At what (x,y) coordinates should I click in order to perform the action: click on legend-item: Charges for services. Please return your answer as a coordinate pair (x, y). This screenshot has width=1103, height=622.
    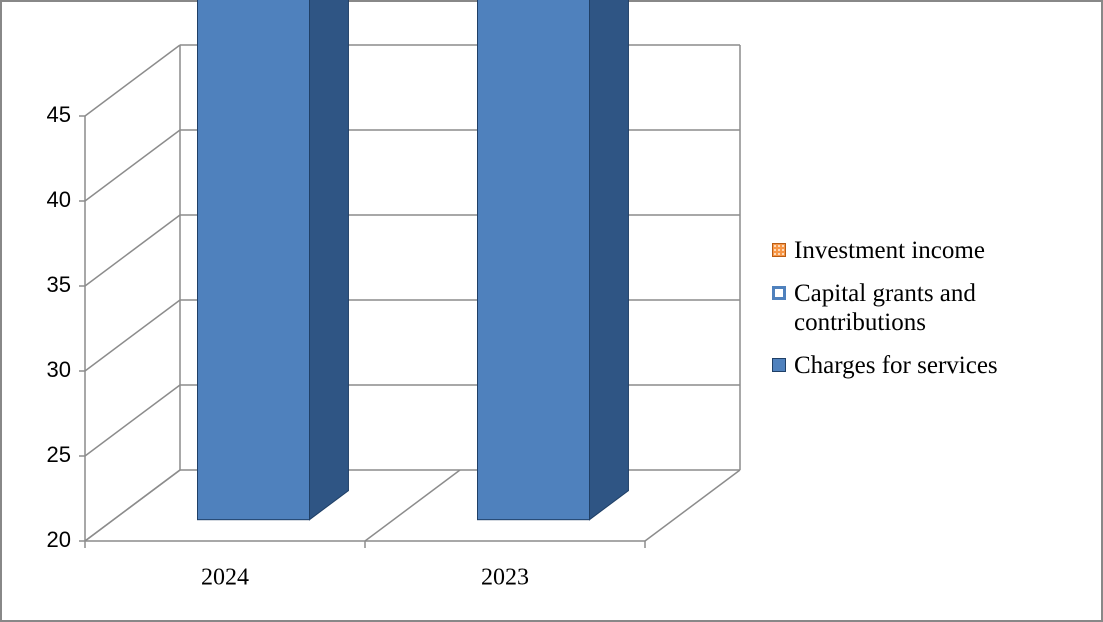
    Looking at the image, I should click on (922, 365).